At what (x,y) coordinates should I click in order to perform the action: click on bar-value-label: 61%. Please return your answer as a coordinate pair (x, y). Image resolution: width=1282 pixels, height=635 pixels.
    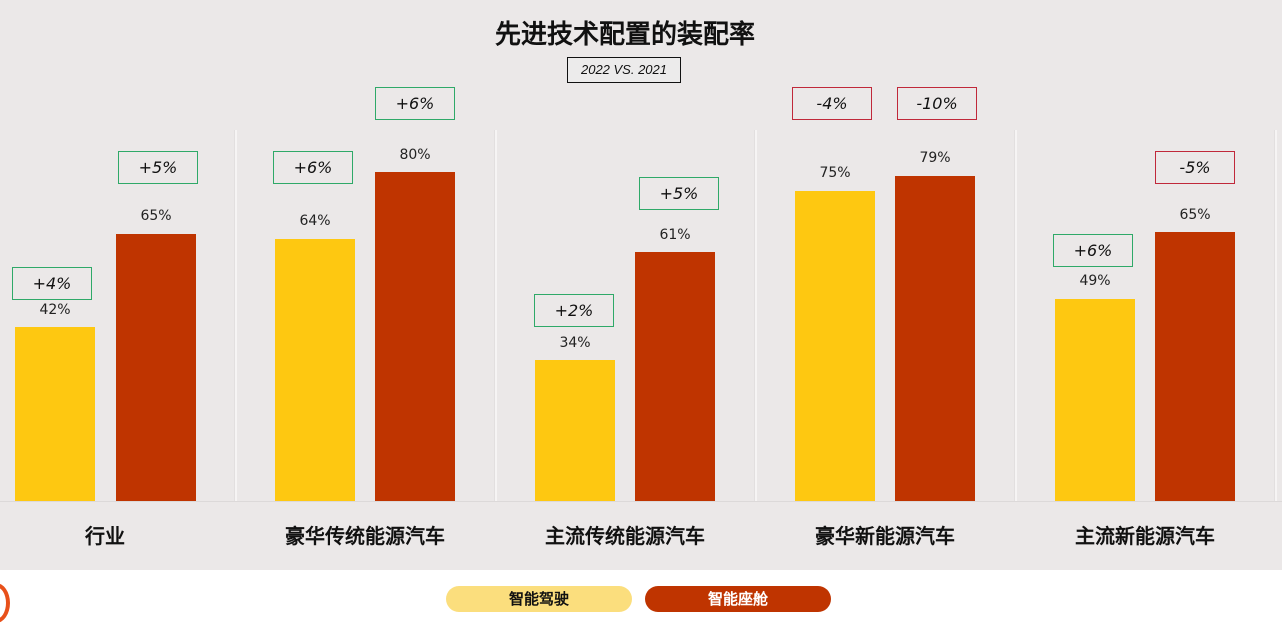
    Looking at the image, I should click on (675, 235).